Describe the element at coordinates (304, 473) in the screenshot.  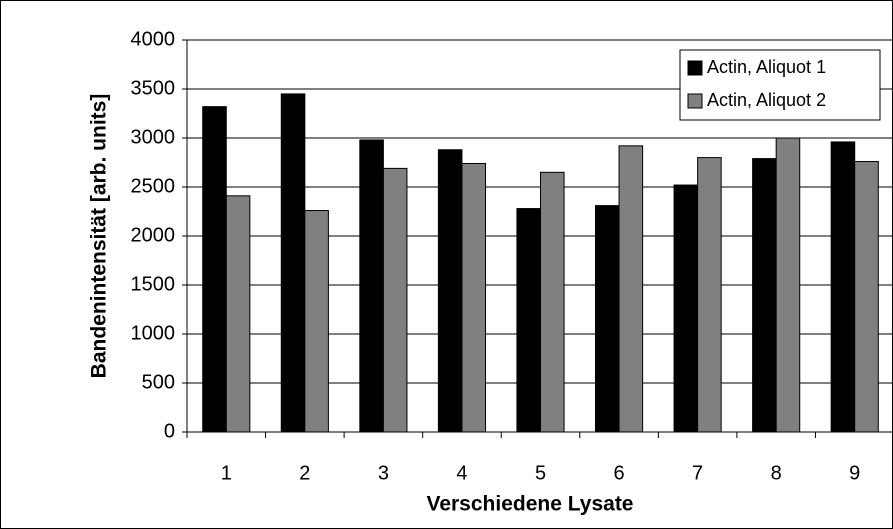
I see `x-tick-label: 2` at that location.